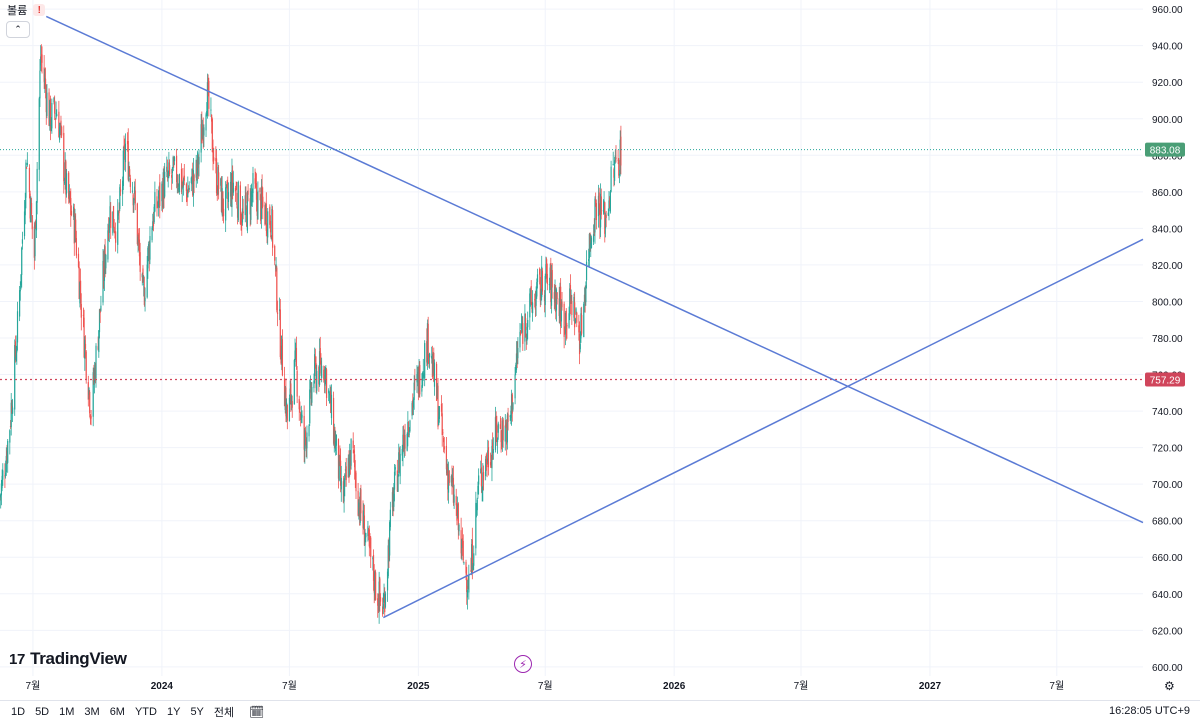 This screenshot has width=1200, height=722. What do you see at coordinates (39, 10) in the screenshot?
I see `exclamation-icon: !` at bounding box center [39, 10].